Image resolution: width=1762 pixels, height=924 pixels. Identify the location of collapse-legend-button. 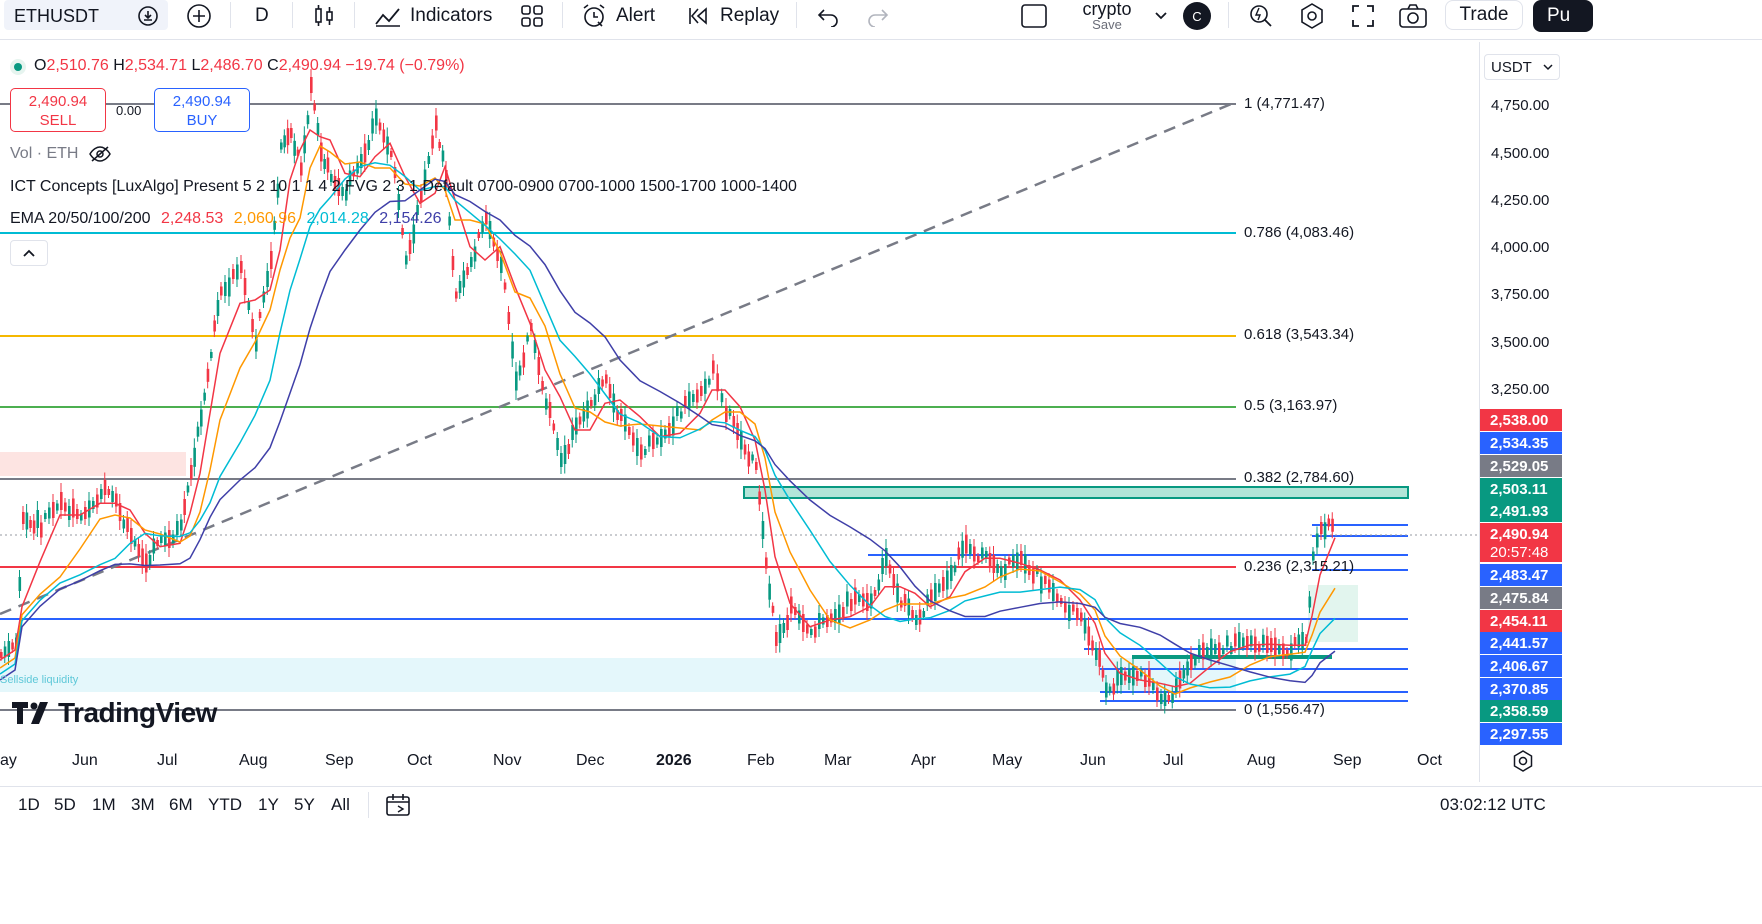
(29, 253).